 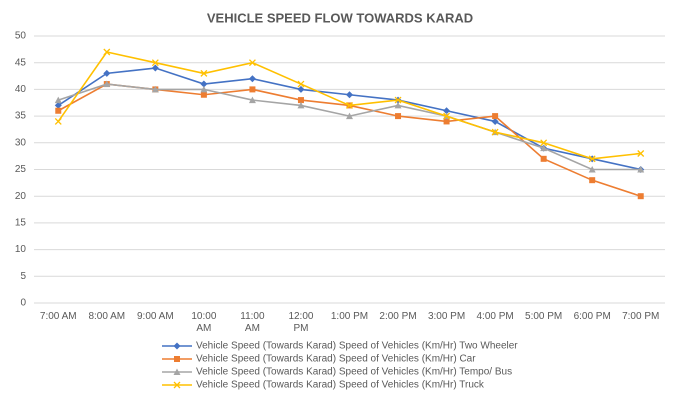 I want to click on chart-title: VEHICLE SPEED FLOW TOWARDS KARAD, so click(x=340, y=17).